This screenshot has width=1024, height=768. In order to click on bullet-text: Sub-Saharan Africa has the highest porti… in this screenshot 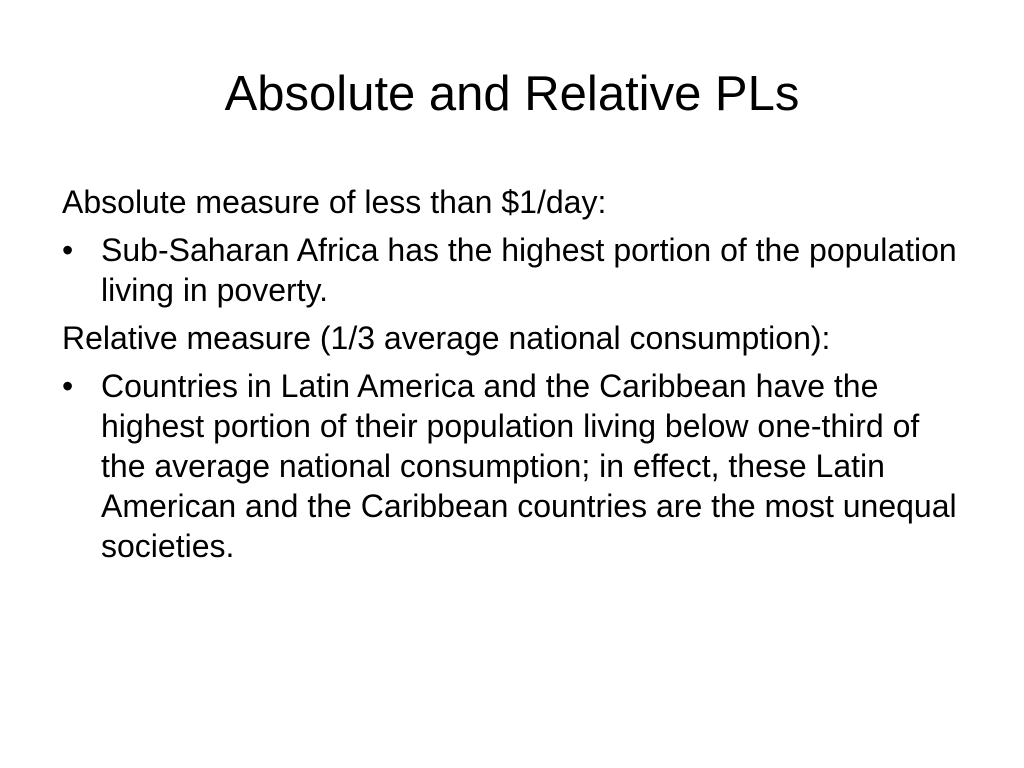, I will do `click(529, 270)`.